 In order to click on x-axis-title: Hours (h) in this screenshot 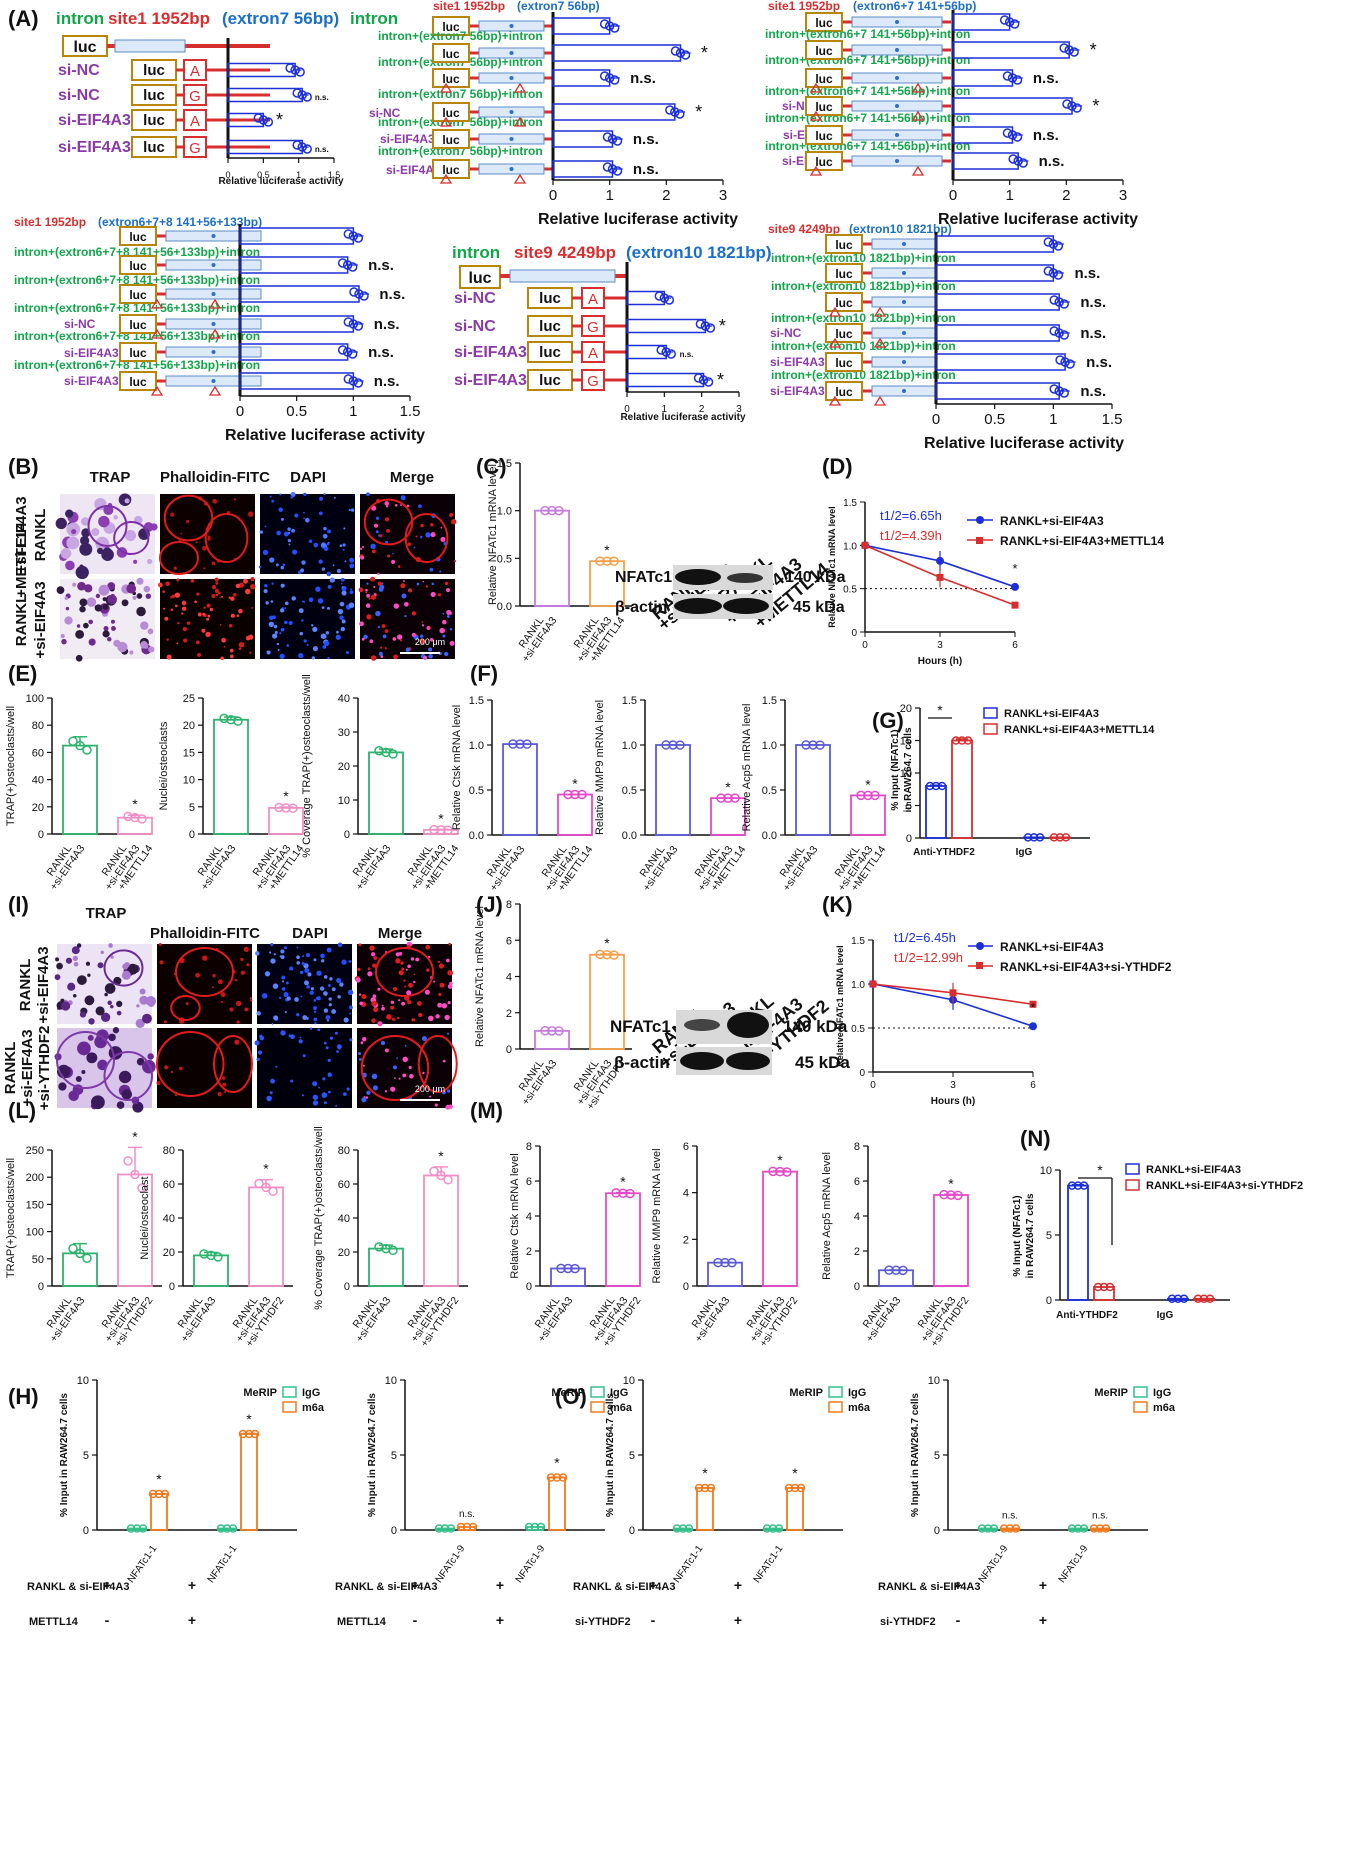, I will do `click(940, 661)`.